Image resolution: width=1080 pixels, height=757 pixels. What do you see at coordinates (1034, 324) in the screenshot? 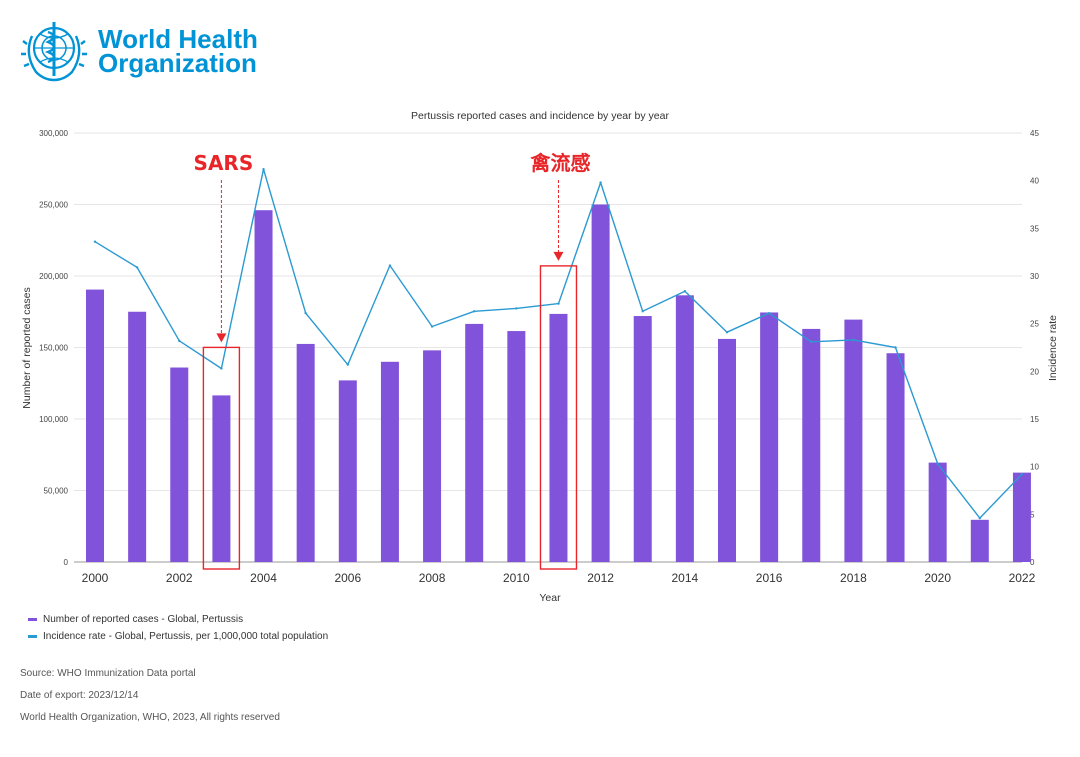
I see `y2-tick-label: 25` at bounding box center [1034, 324].